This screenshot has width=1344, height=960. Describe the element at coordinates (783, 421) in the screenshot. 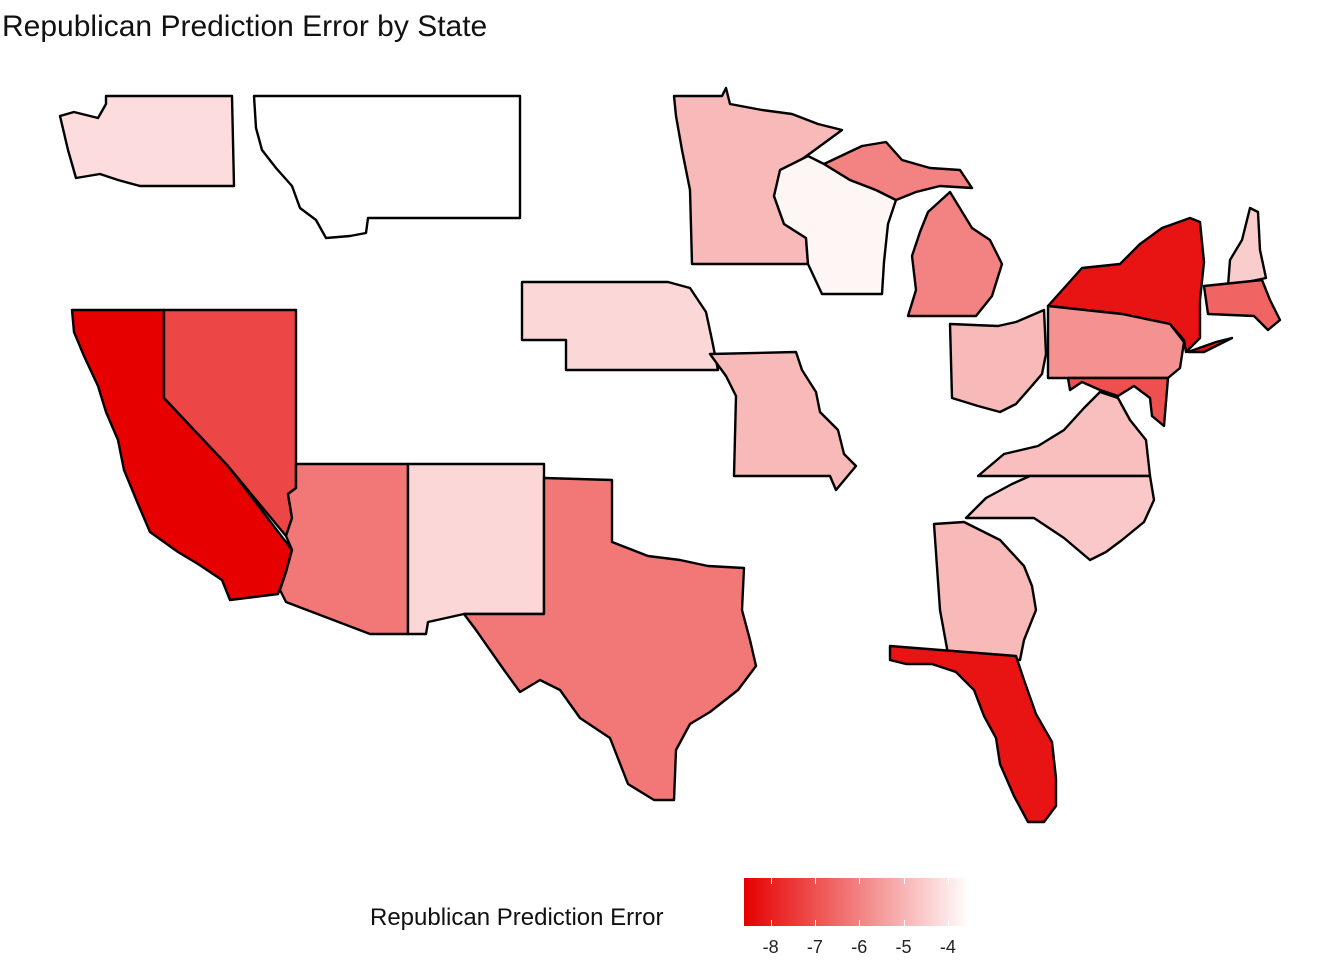

I see `state-MO` at that location.